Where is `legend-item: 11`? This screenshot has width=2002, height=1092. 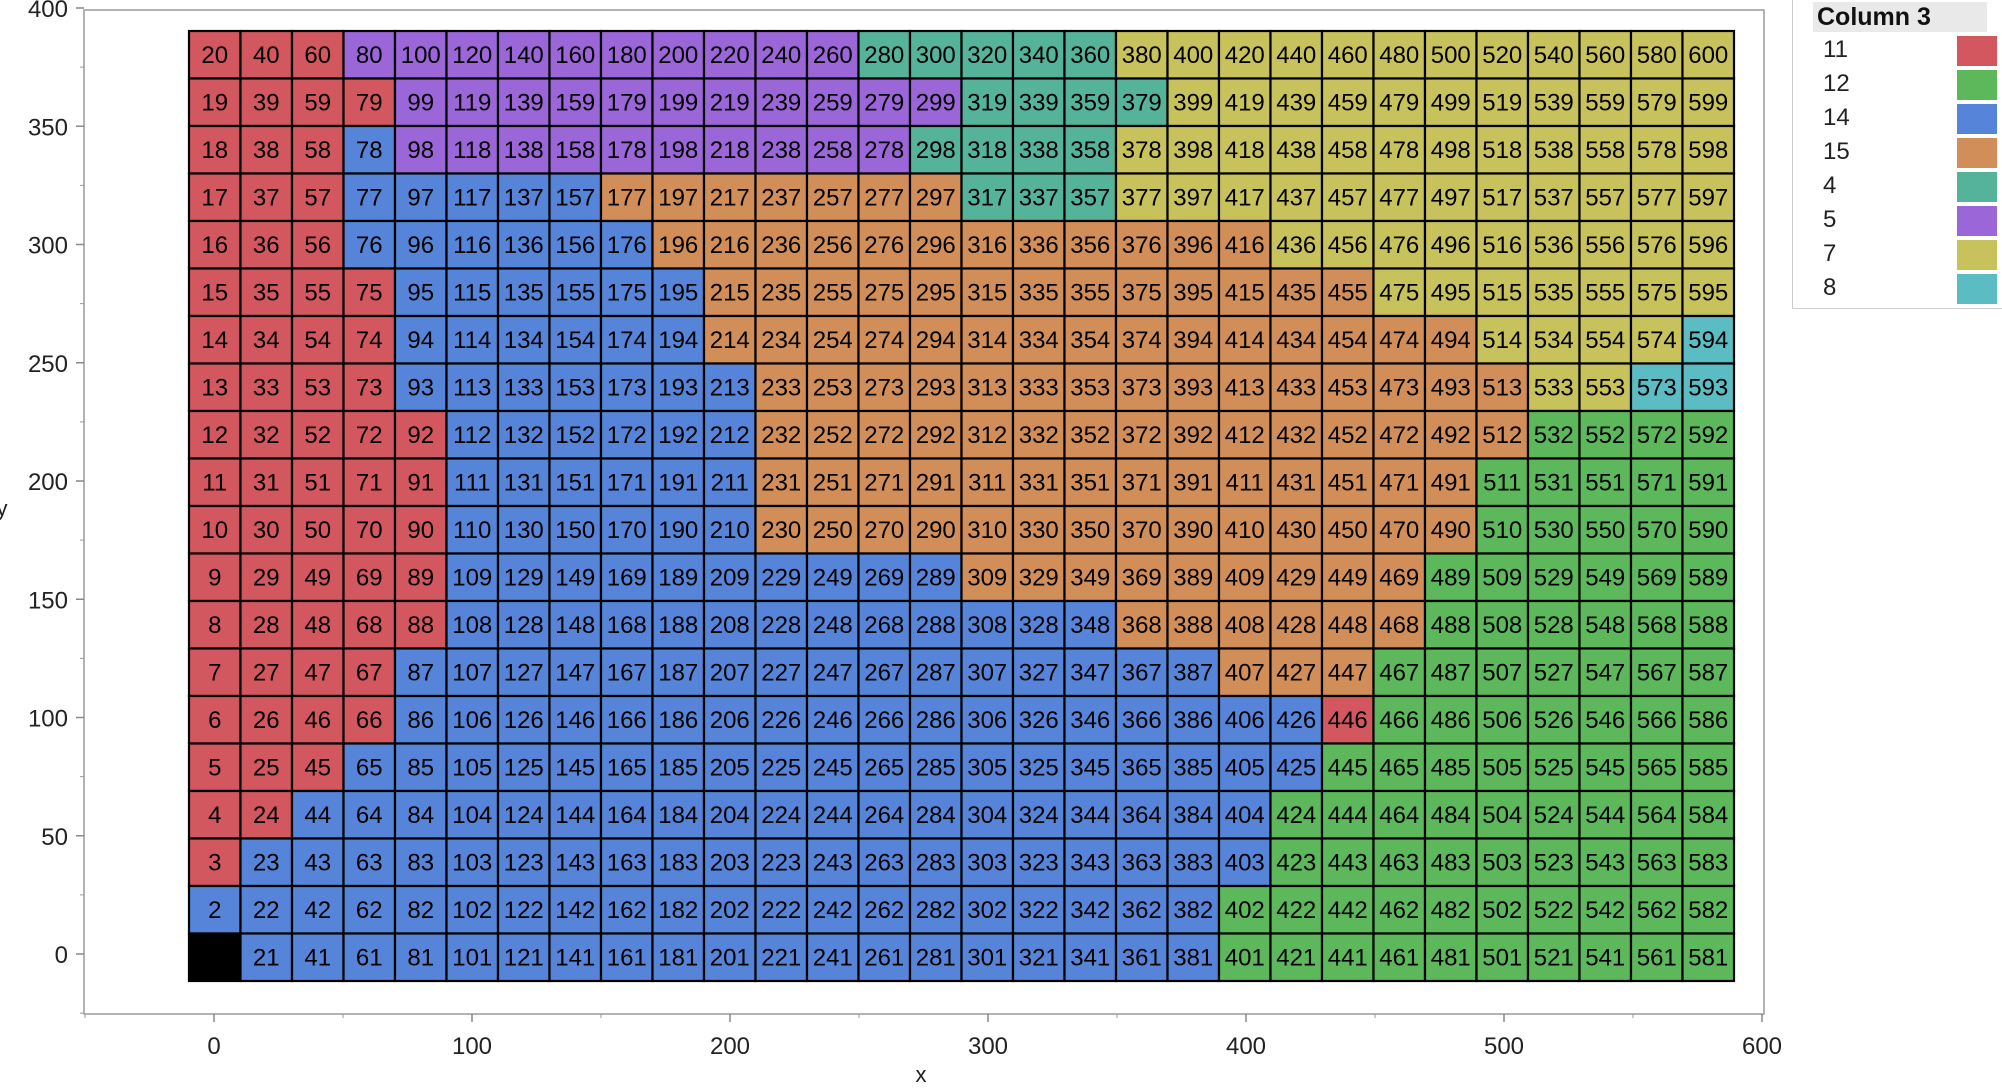 legend-item: 11 is located at coordinates (1897, 51).